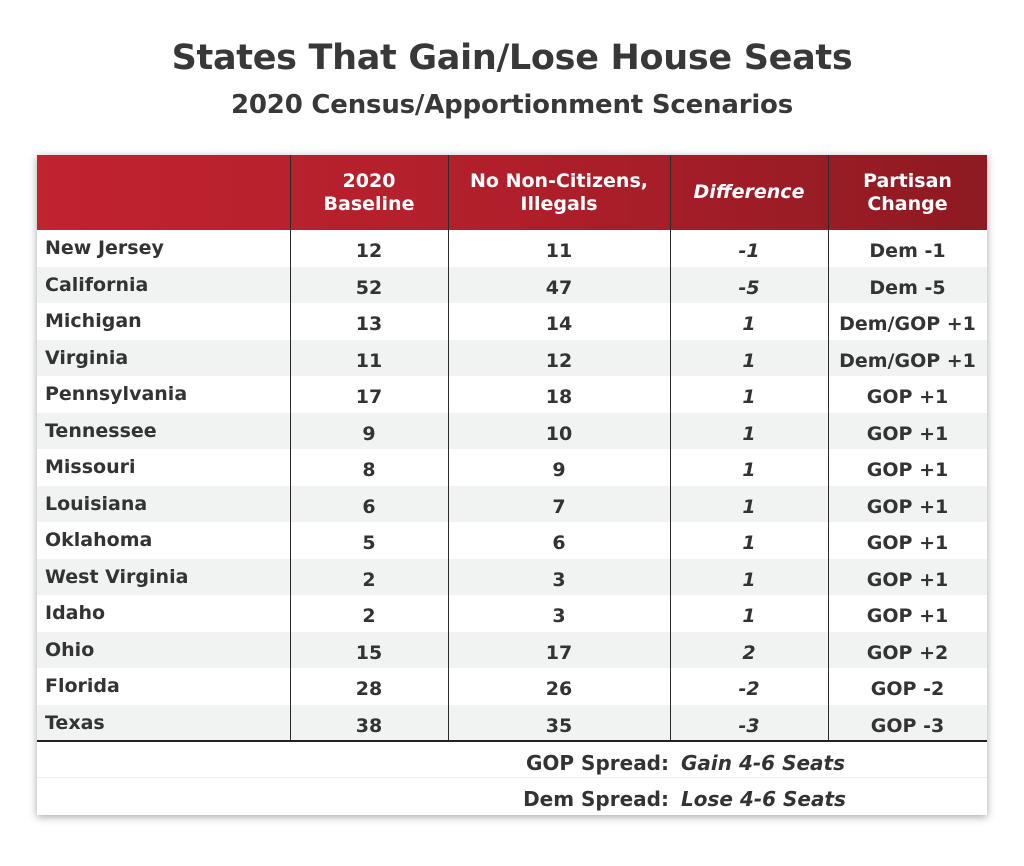 This screenshot has height=866, width=1024. I want to click on state-name: Tennessee, so click(101, 430).